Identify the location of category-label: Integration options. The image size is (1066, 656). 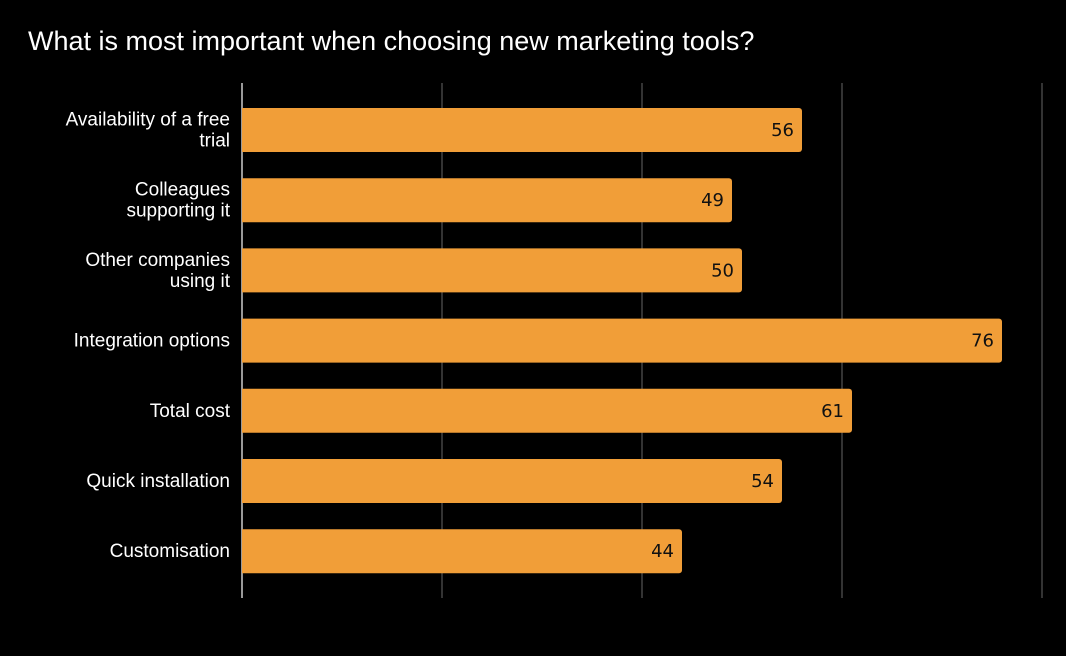
(152, 341).